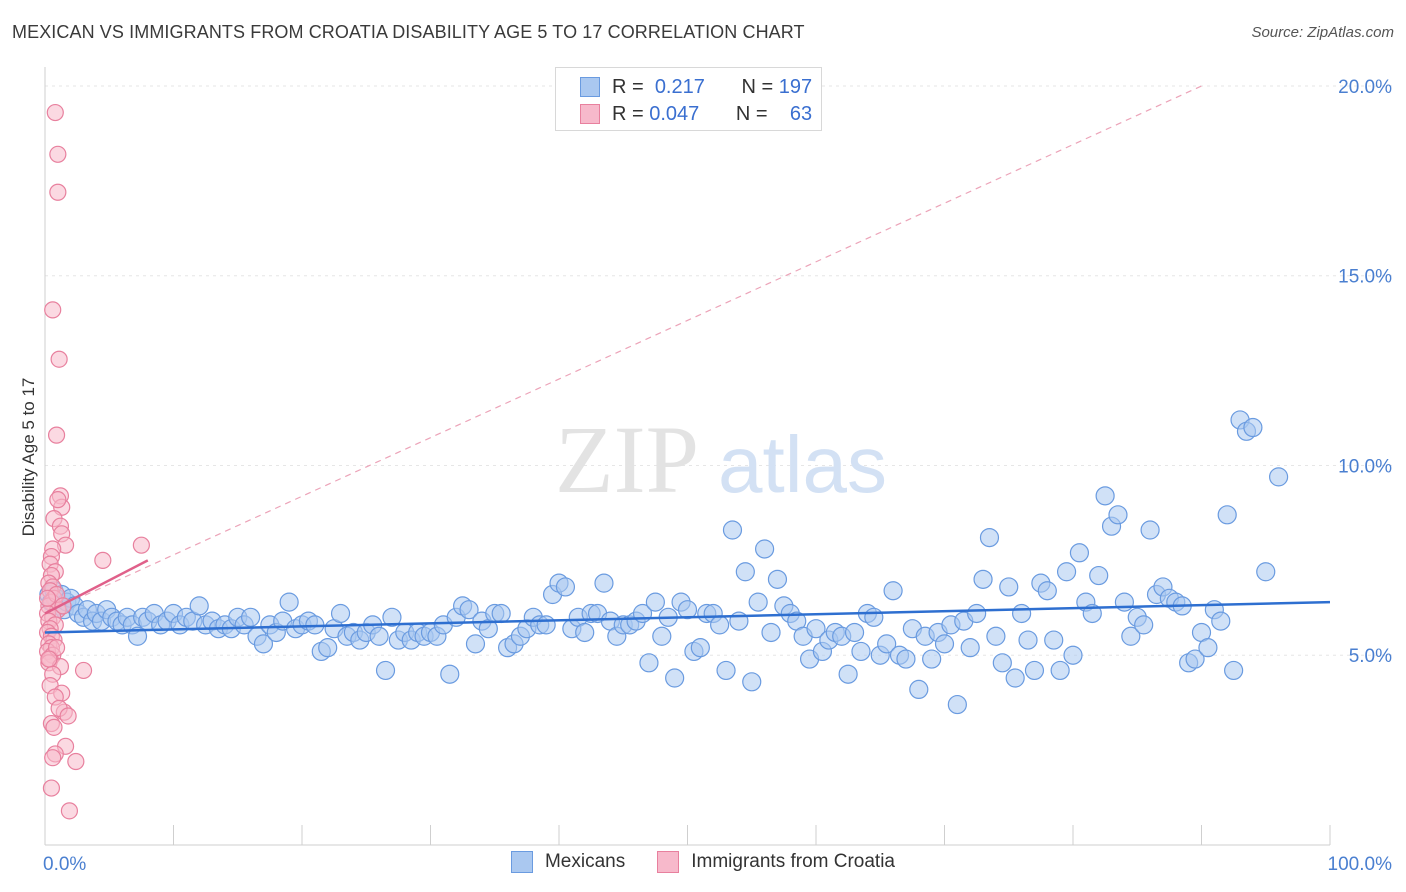 The height and width of the screenshot is (892, 1406). What do you see at coordinates (801, 113) in the screenshot?
I see `legend-n-value: 63` at bounding box center [801, 113].